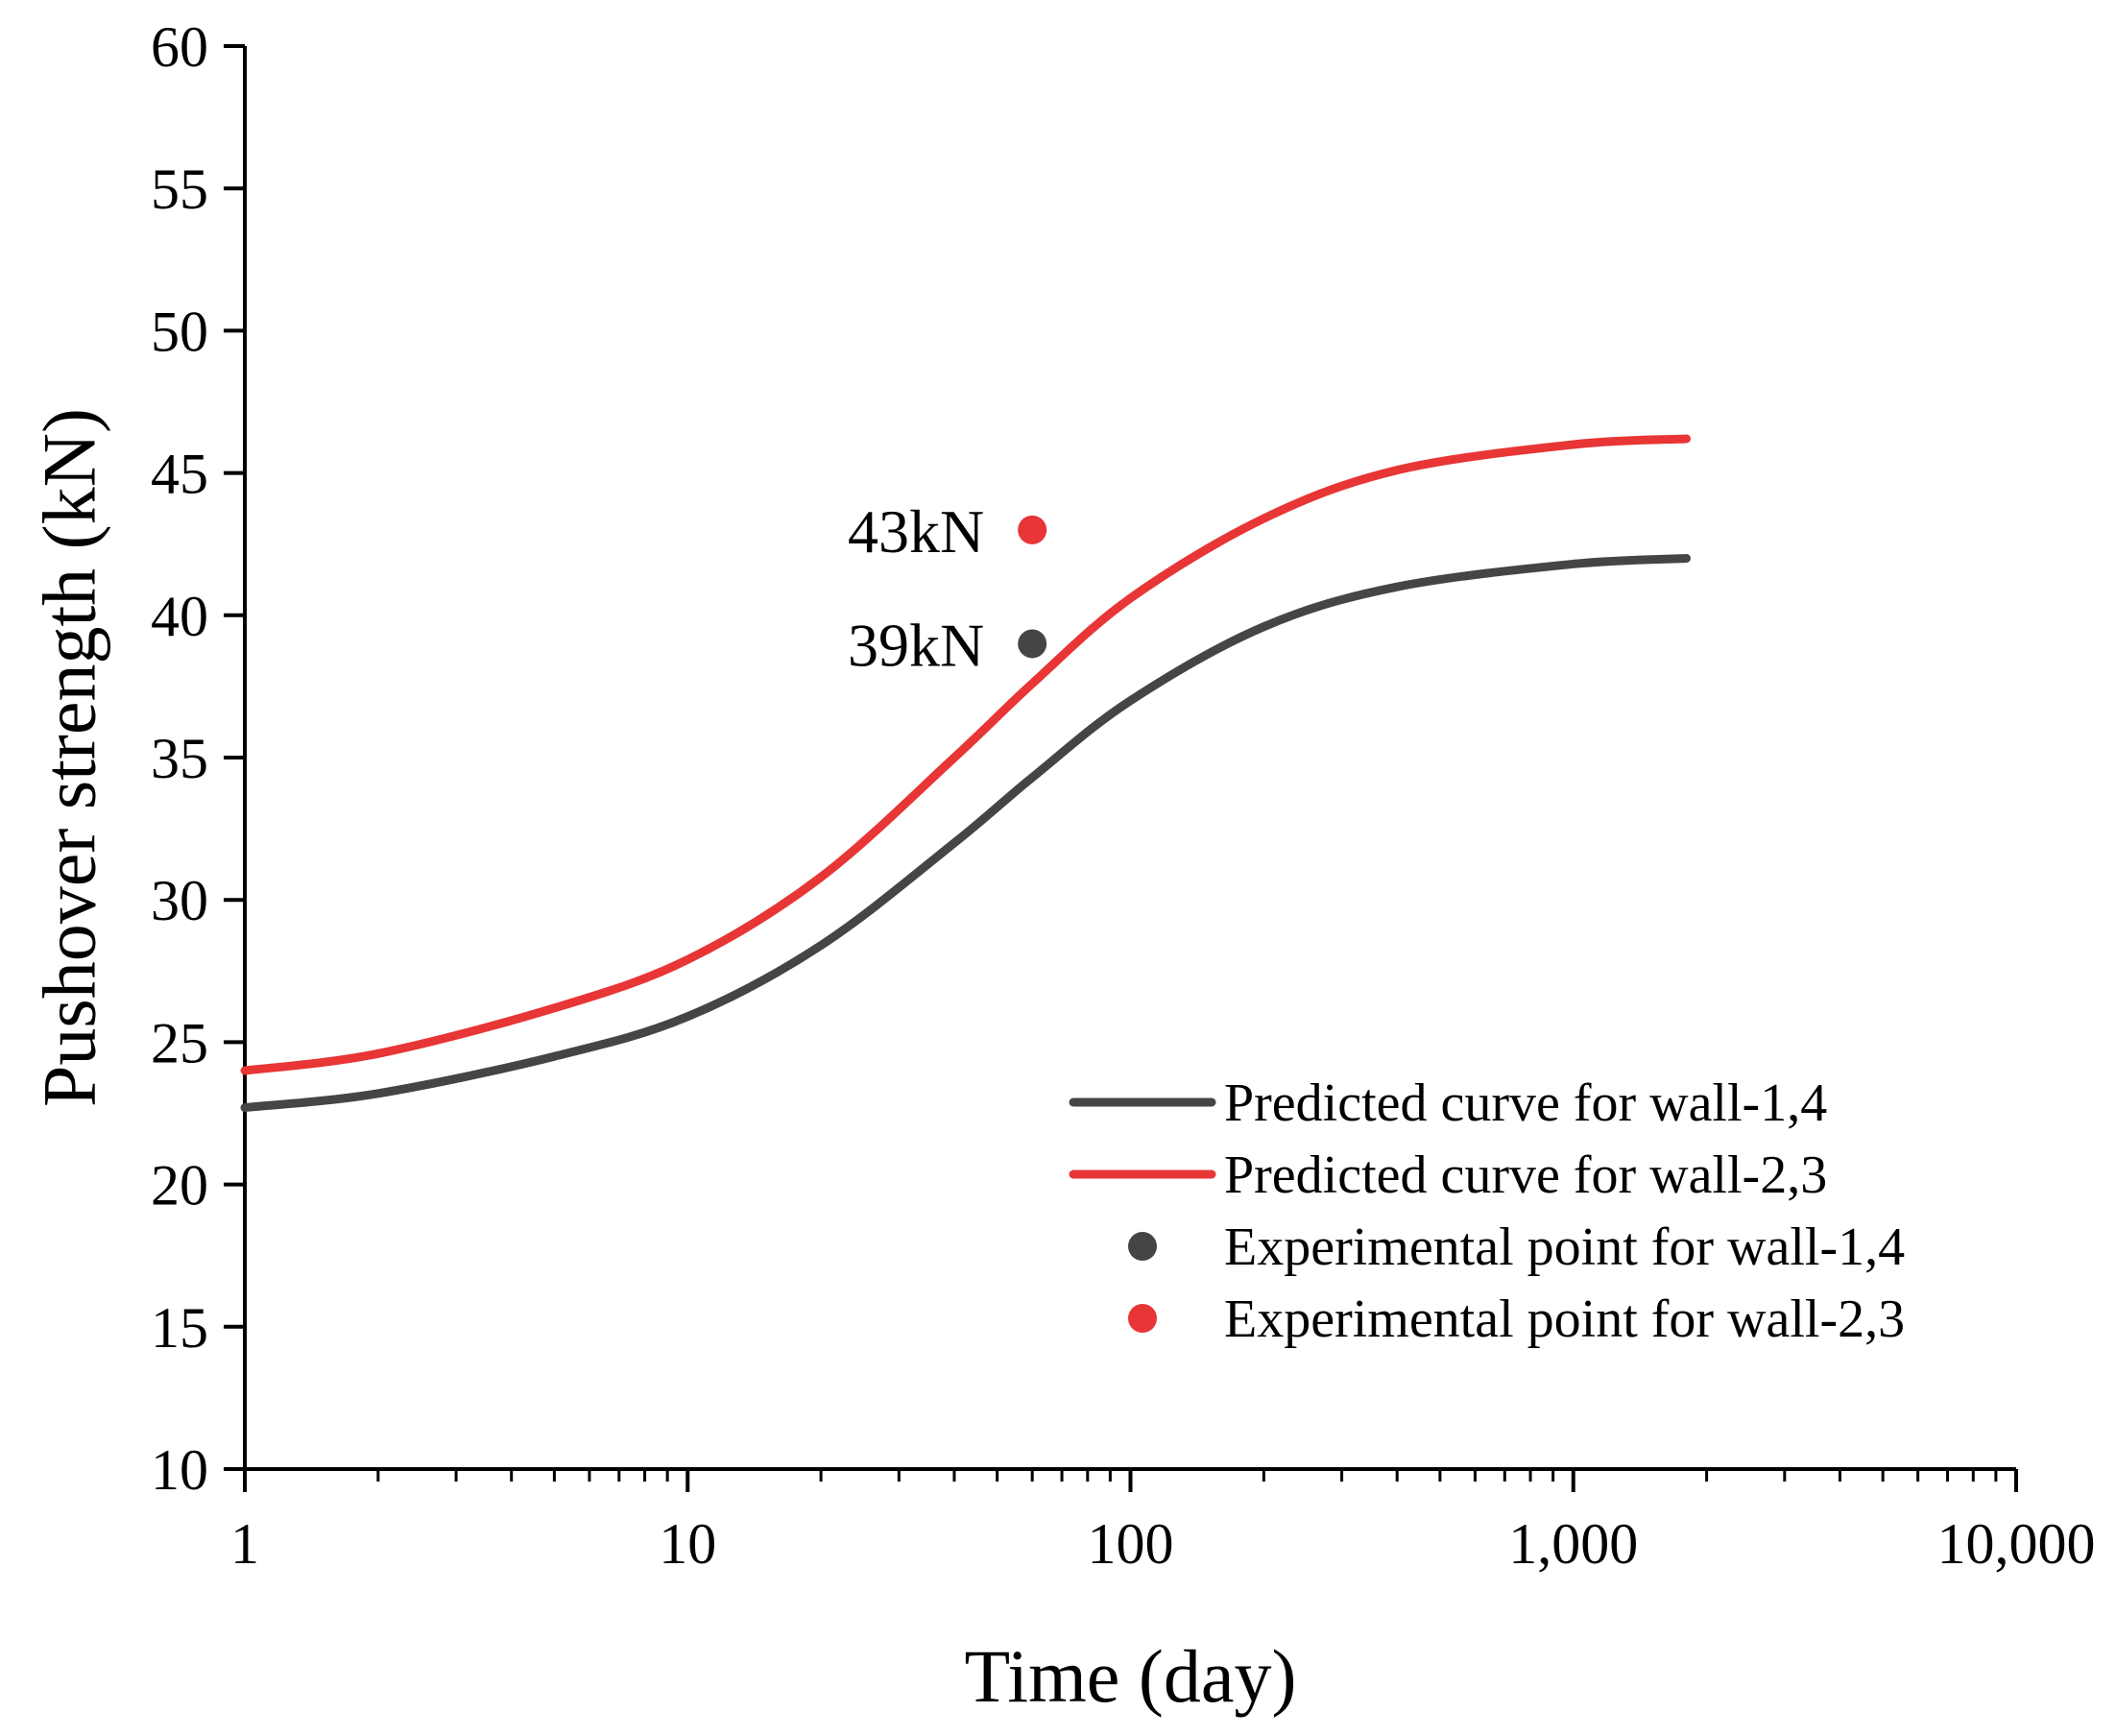 This screenshot has width=2116, height=1736. I want to click on legend-label: Experimental point for wall-1,4, so click(1564, 1247).